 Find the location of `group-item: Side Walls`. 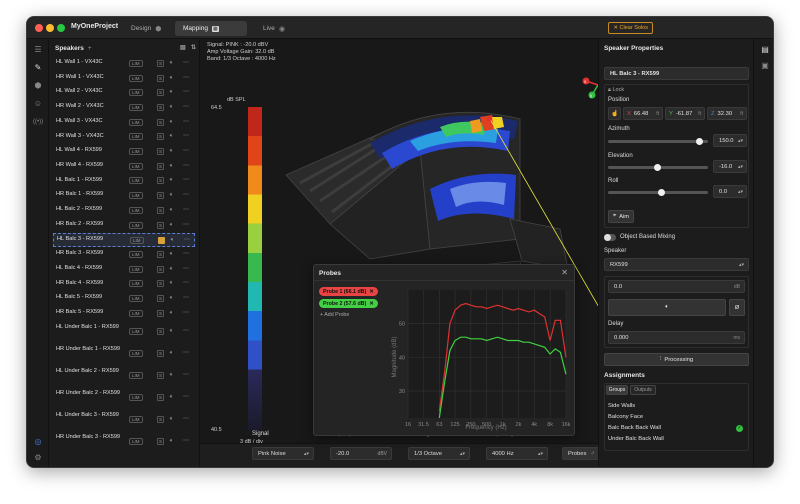

group-item: Side Walls is located at coordinates (676, 406).